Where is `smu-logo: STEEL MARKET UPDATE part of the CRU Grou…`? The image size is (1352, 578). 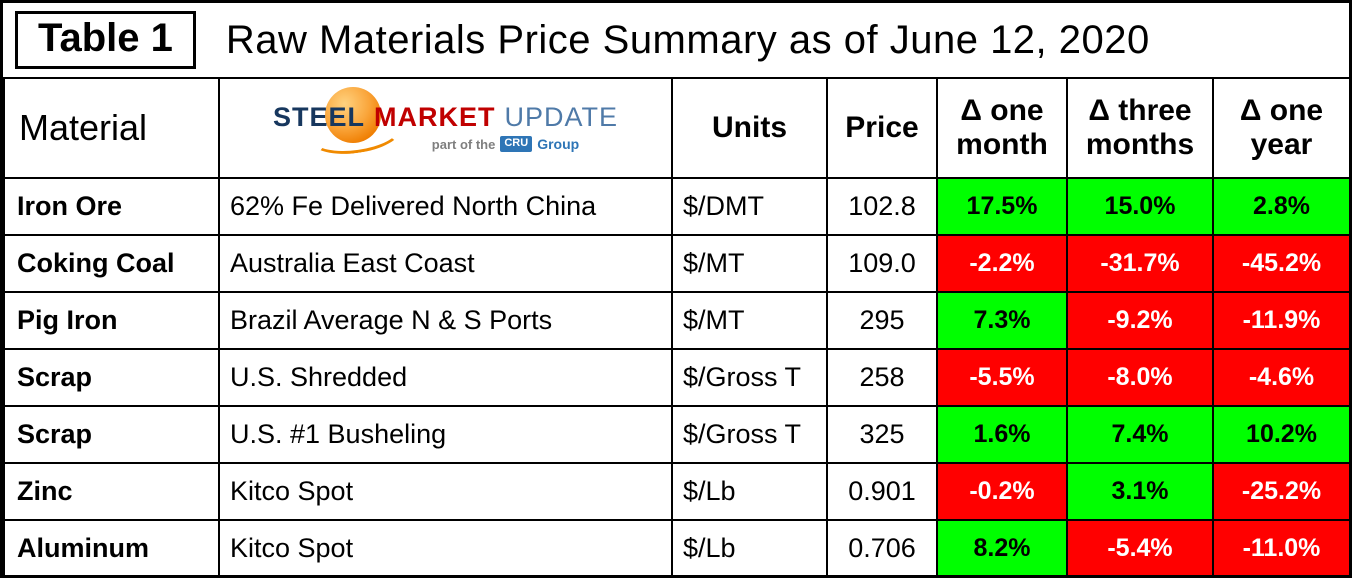
smu-logo: STEEL MARKET UPDATE part of the CRU Grou… is located at coordinates (445, 119).